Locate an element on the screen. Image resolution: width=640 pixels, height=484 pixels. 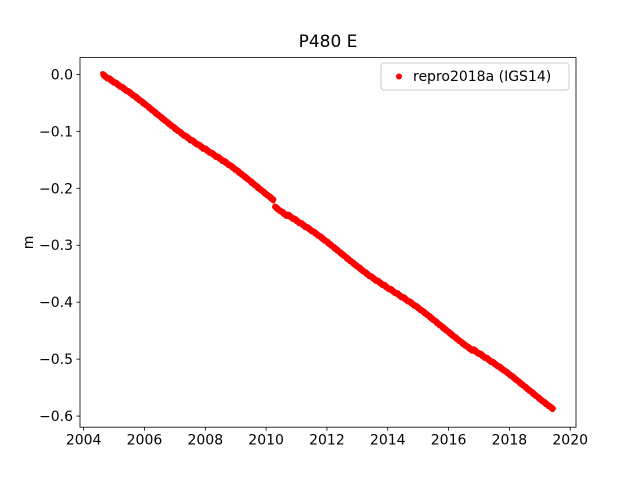
legend: repro2018a (IGS14) is located at coordinates (475, 76).